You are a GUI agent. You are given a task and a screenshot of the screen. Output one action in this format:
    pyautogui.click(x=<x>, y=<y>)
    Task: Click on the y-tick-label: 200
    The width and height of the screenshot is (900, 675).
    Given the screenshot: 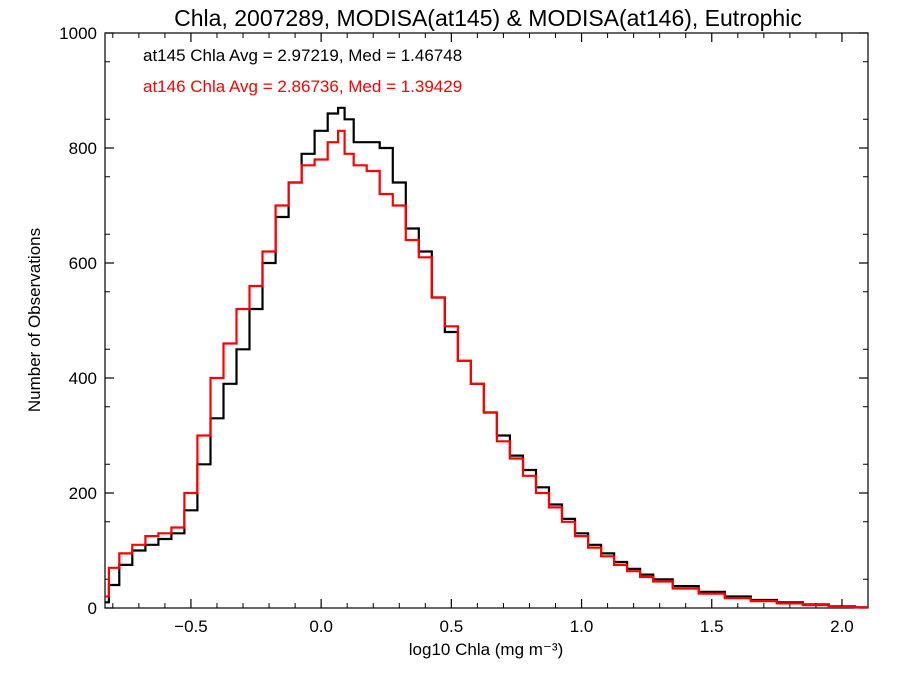 What is the action you would take?
    pyautogui.click(x=83, y=493)
    